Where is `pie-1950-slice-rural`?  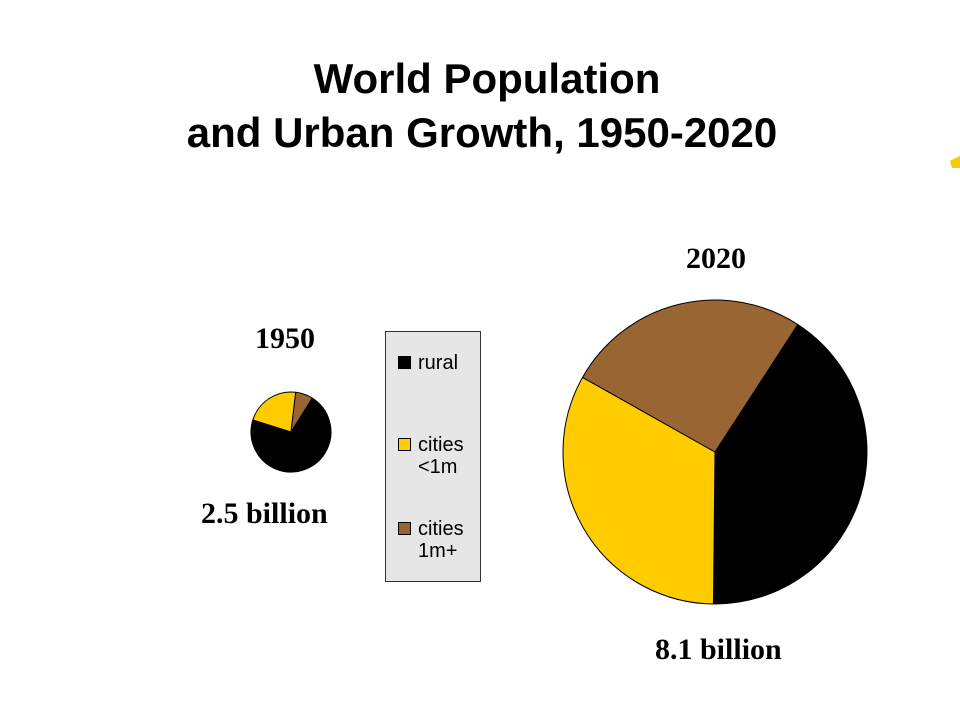 pie-1950-slice-rural is located at coordinates (291, 435).